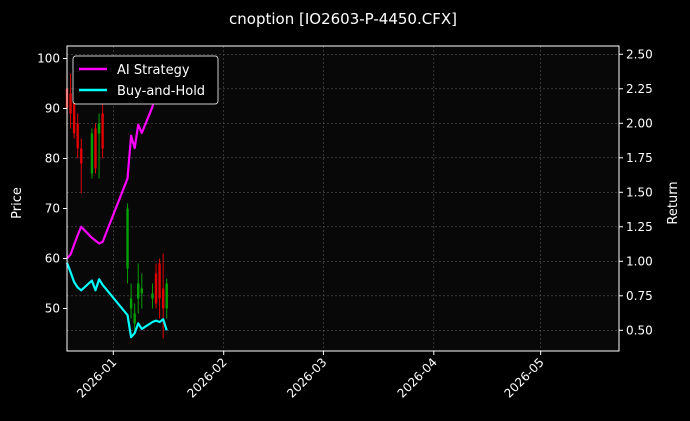 The image size is (690, 421). I want to click on legend-box, so click(145, 80).